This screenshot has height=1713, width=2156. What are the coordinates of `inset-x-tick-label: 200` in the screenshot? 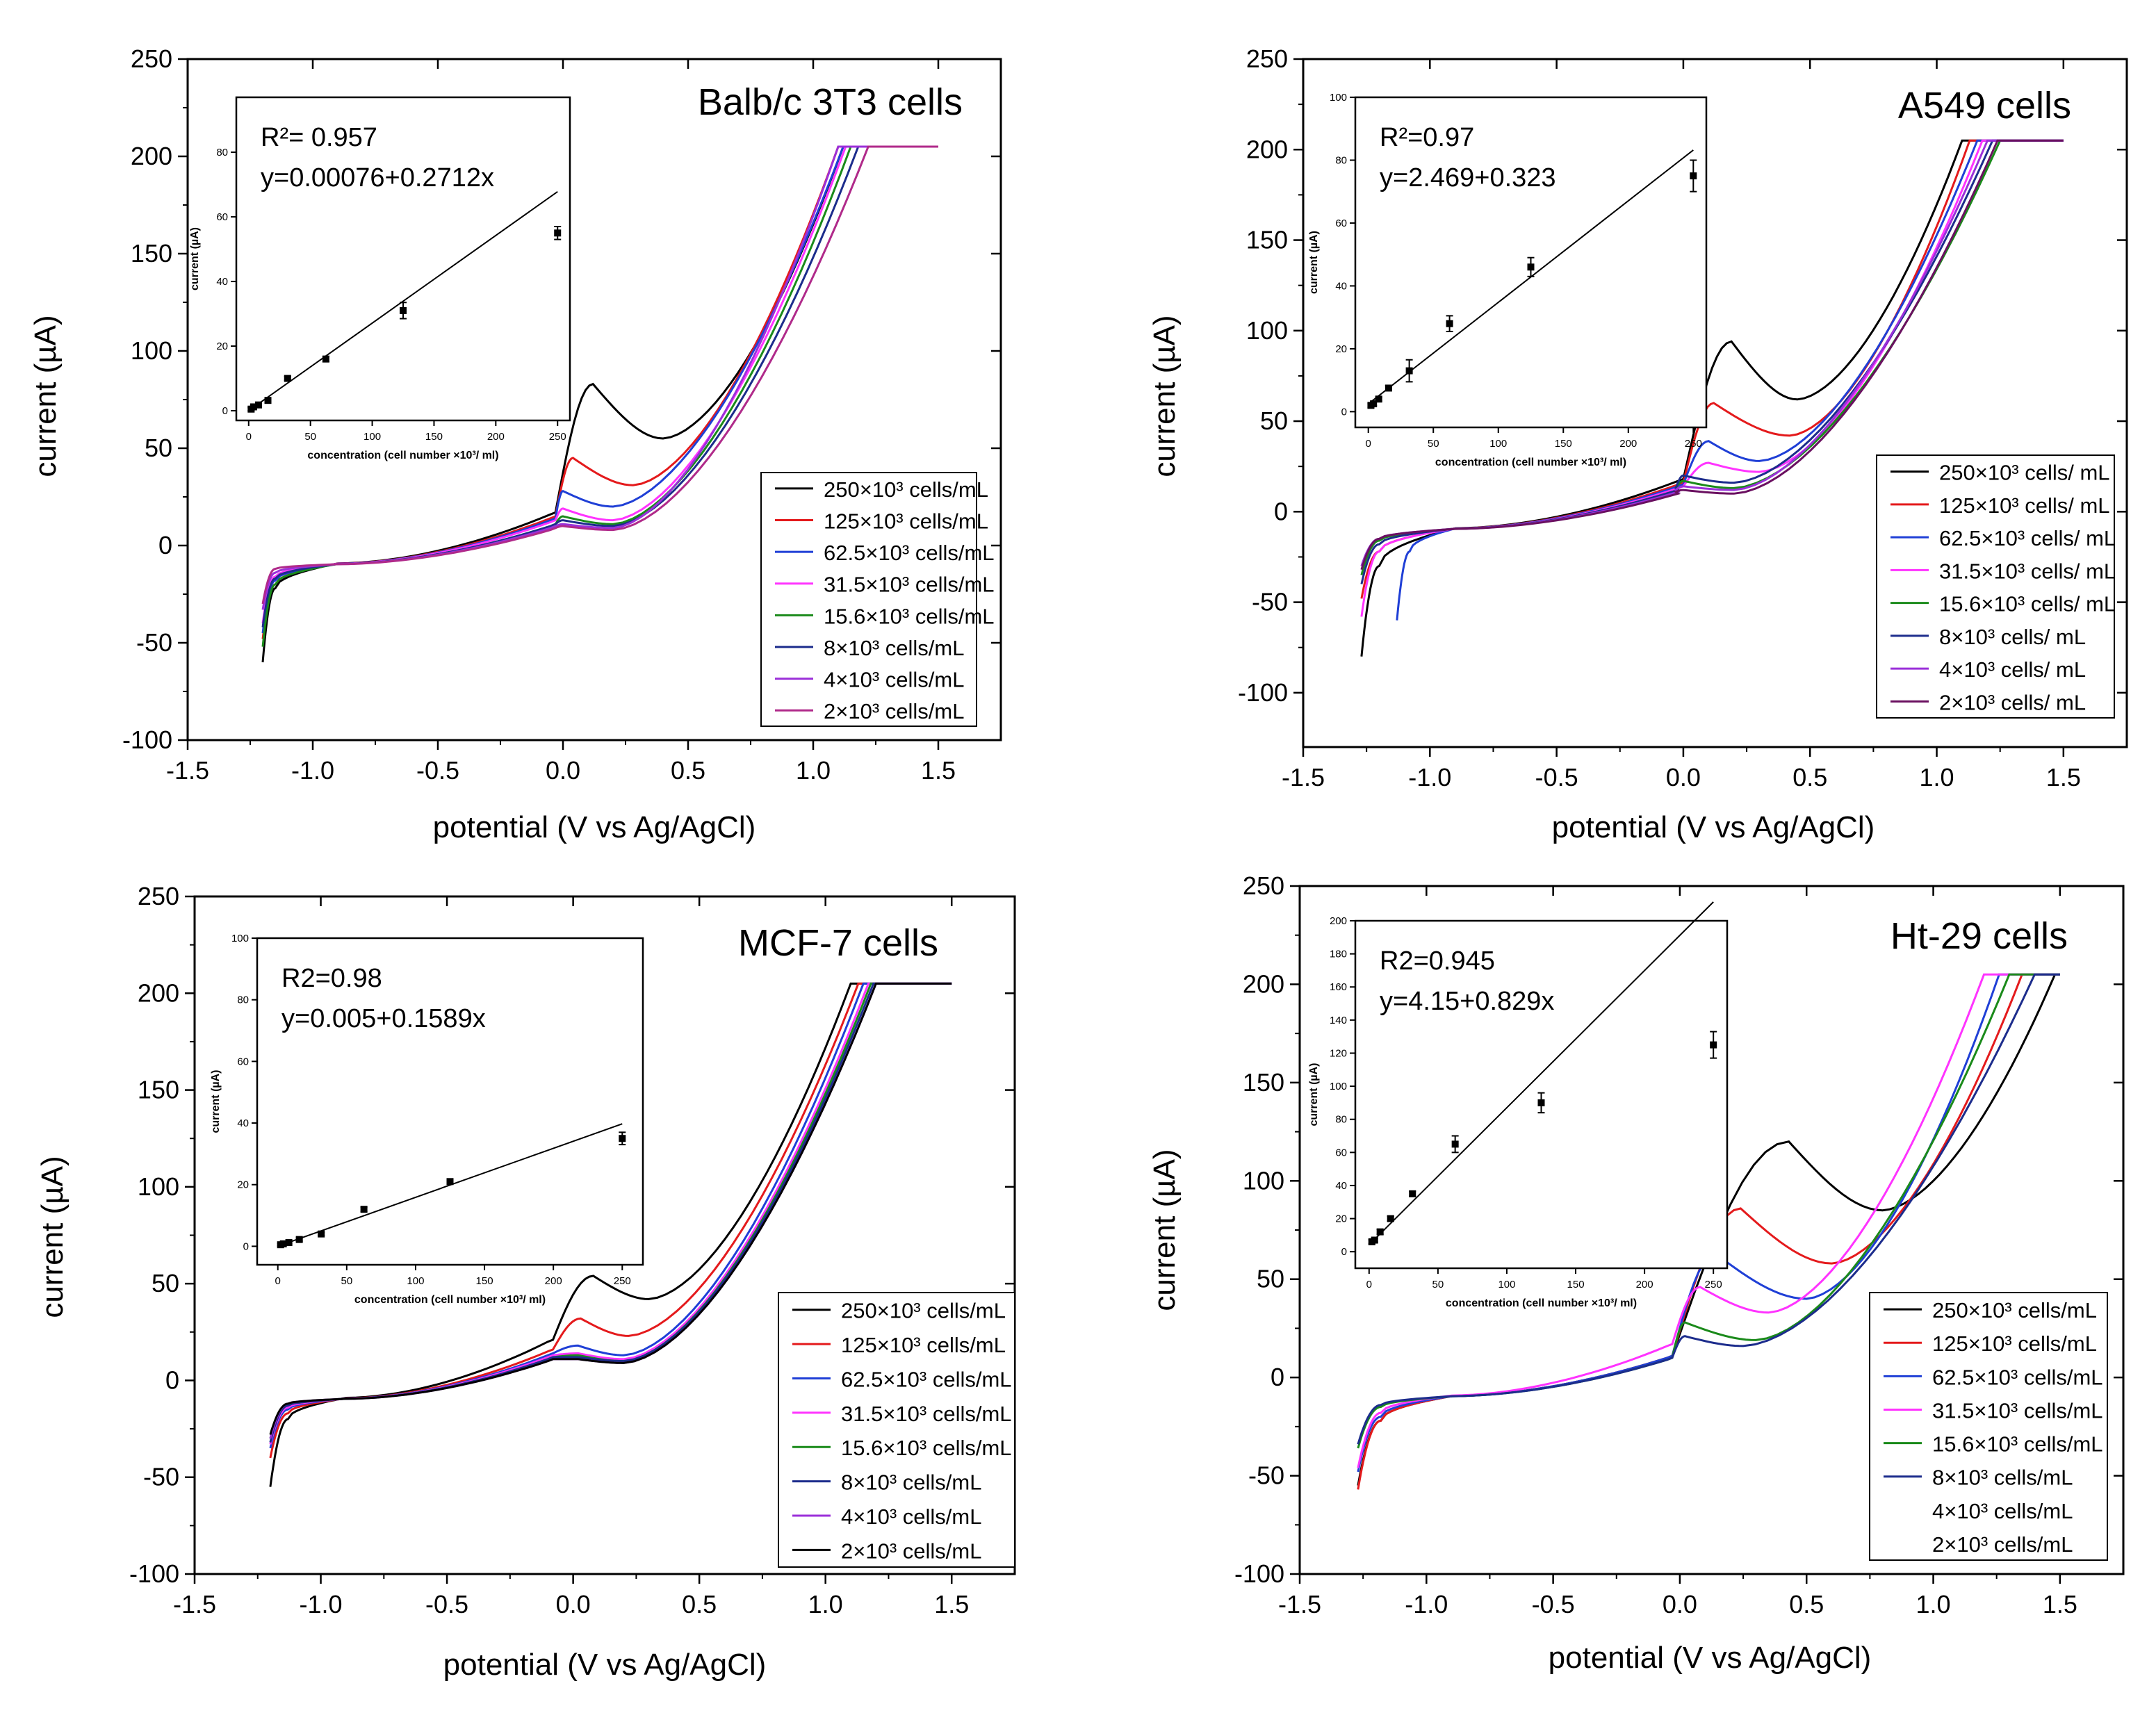 It's located at (496, 437).